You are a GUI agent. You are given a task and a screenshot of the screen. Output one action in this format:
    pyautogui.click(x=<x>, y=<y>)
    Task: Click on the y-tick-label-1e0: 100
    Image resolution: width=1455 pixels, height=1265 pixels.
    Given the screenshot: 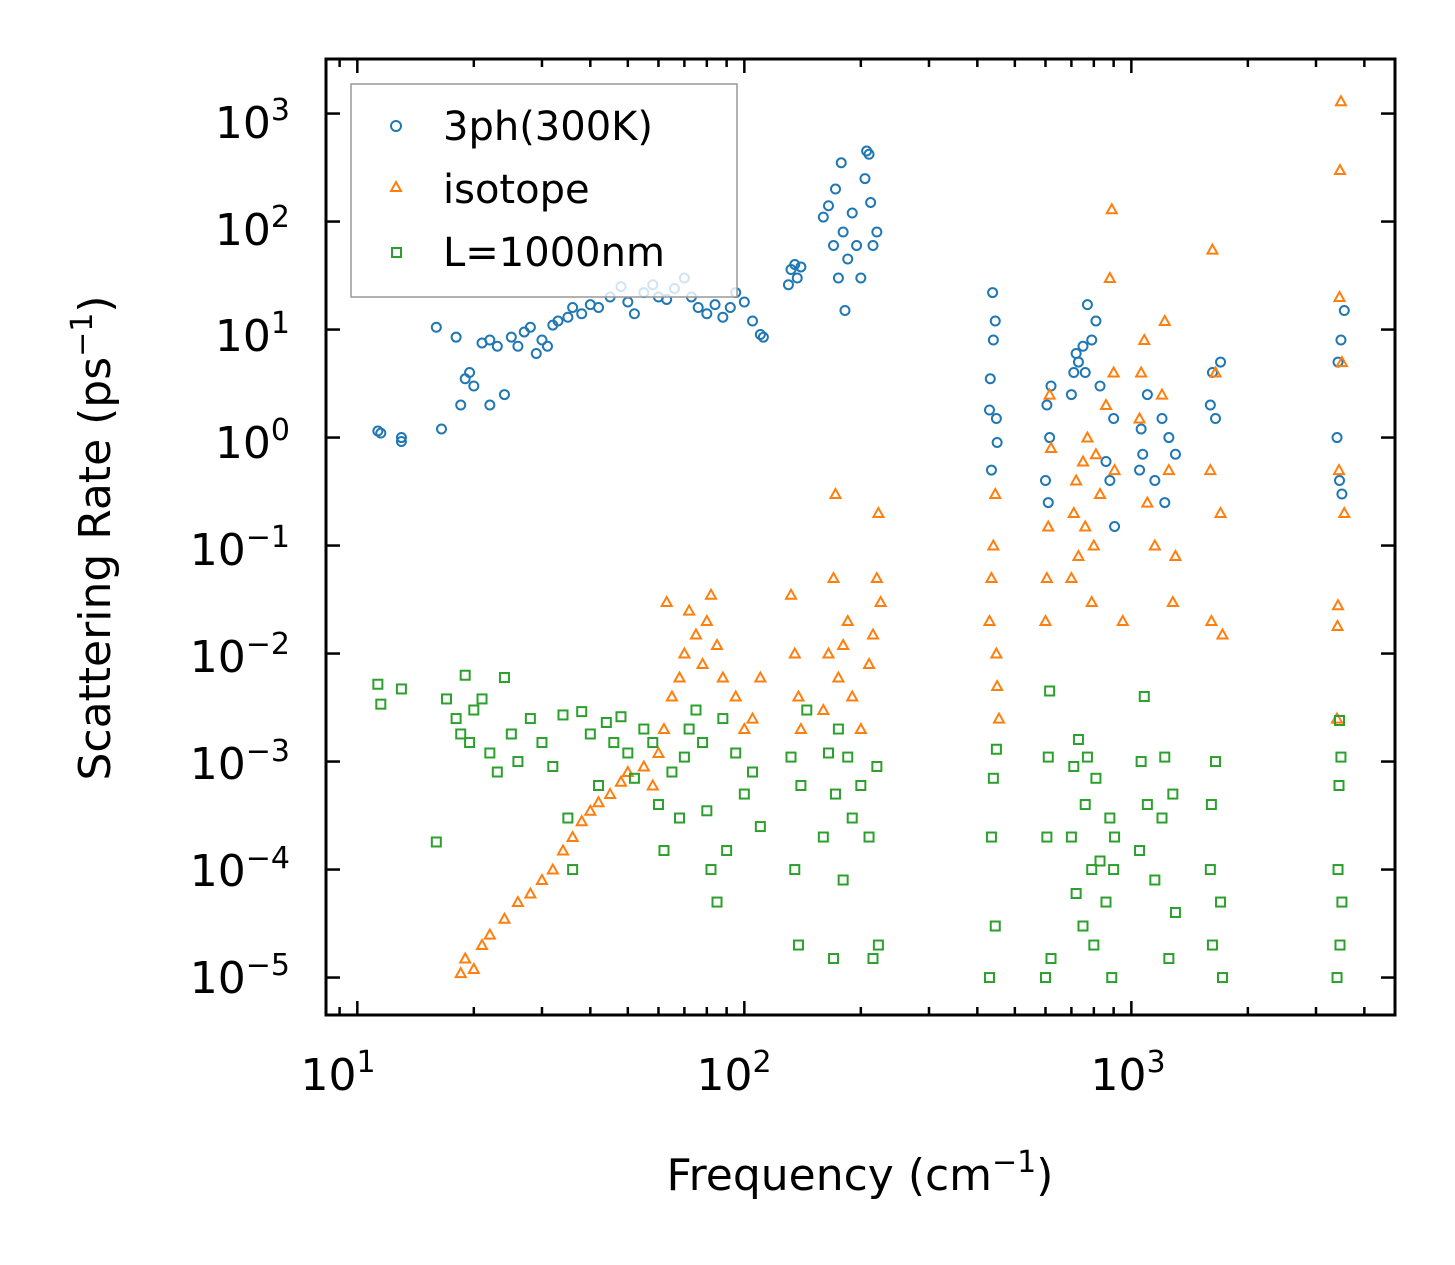 What is the action you would take?
    pyautogui.click(x=252, y=441)
    